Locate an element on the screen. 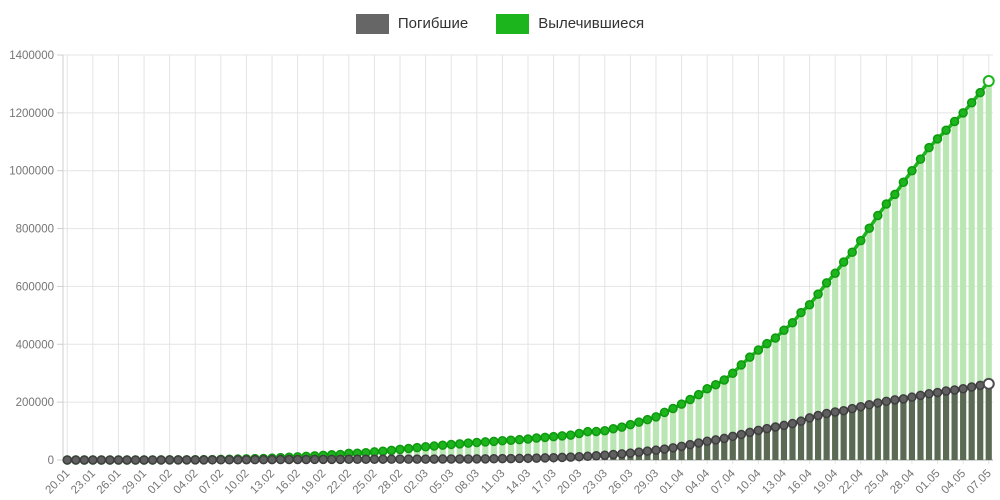 The width and height of the screenshot is (1000, 500). x-tick-label: 14.03 is located at coordinates (518, 482).